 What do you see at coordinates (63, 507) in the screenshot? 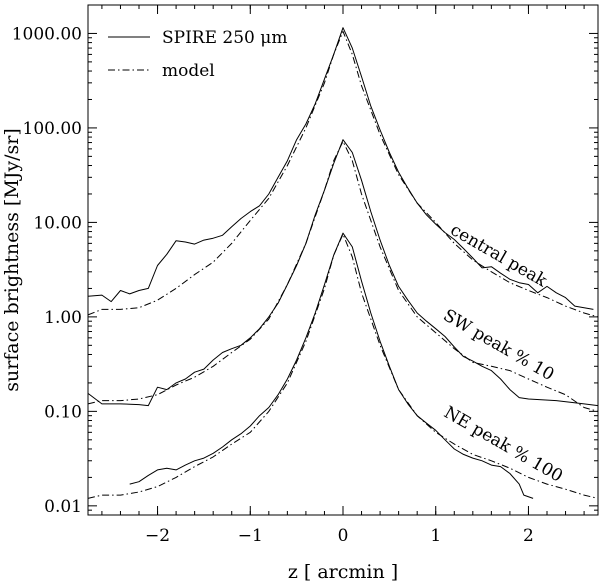
I see `y-tick-label: 0.01` at bounding box center [63, 507].